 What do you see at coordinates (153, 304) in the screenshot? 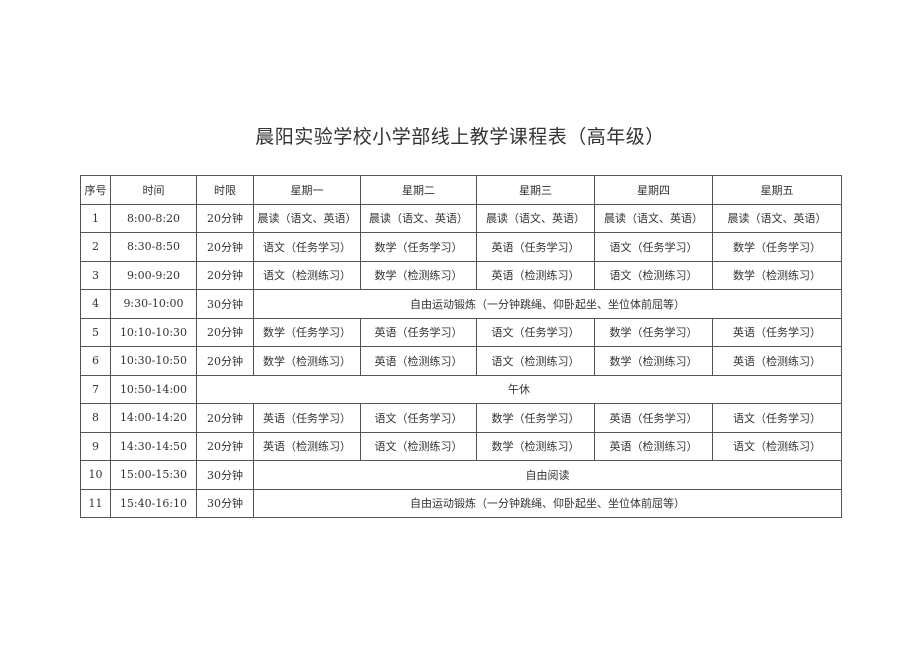
I see `time-cell: 9:30-10:00` at bounding box center [153, 304].